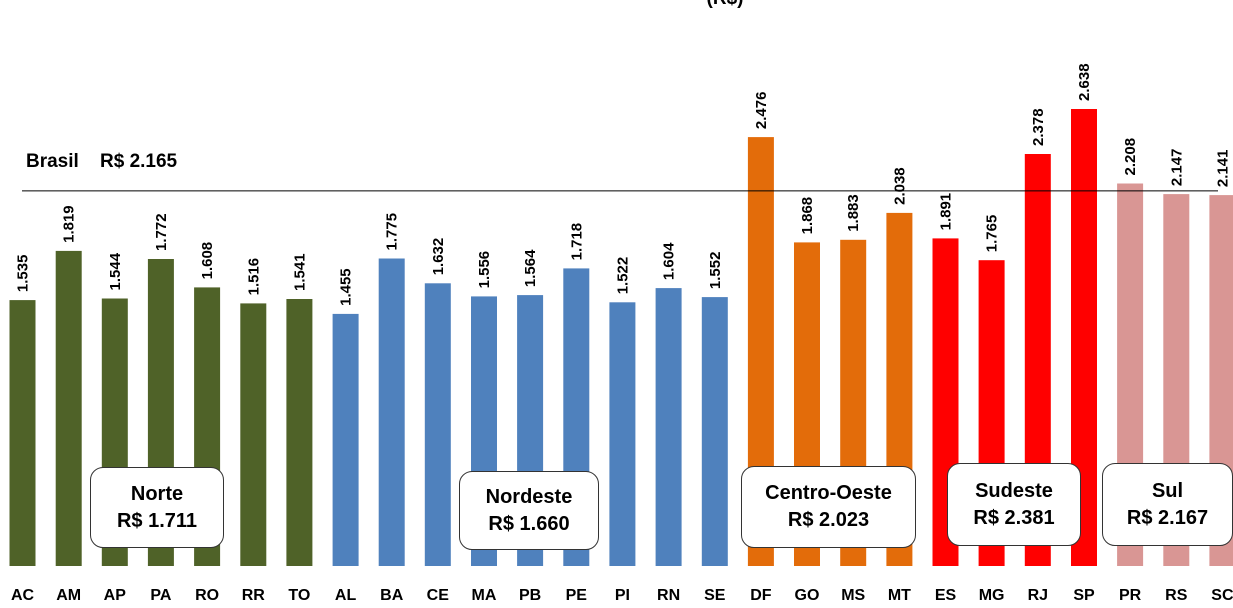  What do you see at coordinates (1084, 595) in the screenshot?
I see `category-label-sp: SP` at bounding box center [1084, 595].